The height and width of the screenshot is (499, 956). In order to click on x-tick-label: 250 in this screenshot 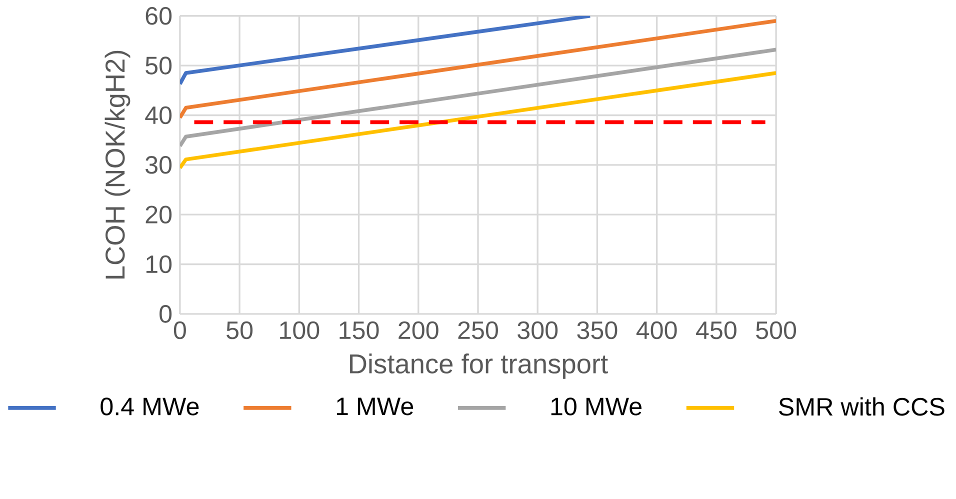, I will do `click(478, 330)`.